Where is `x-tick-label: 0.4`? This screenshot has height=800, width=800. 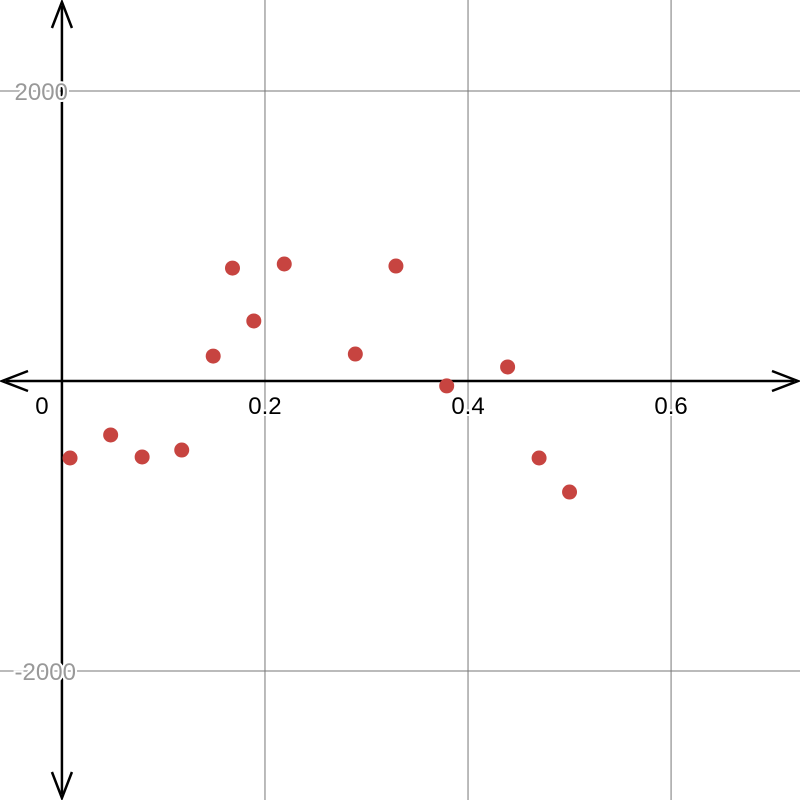
x-tick-label: 0.4 is located at coordinates (467, 406).